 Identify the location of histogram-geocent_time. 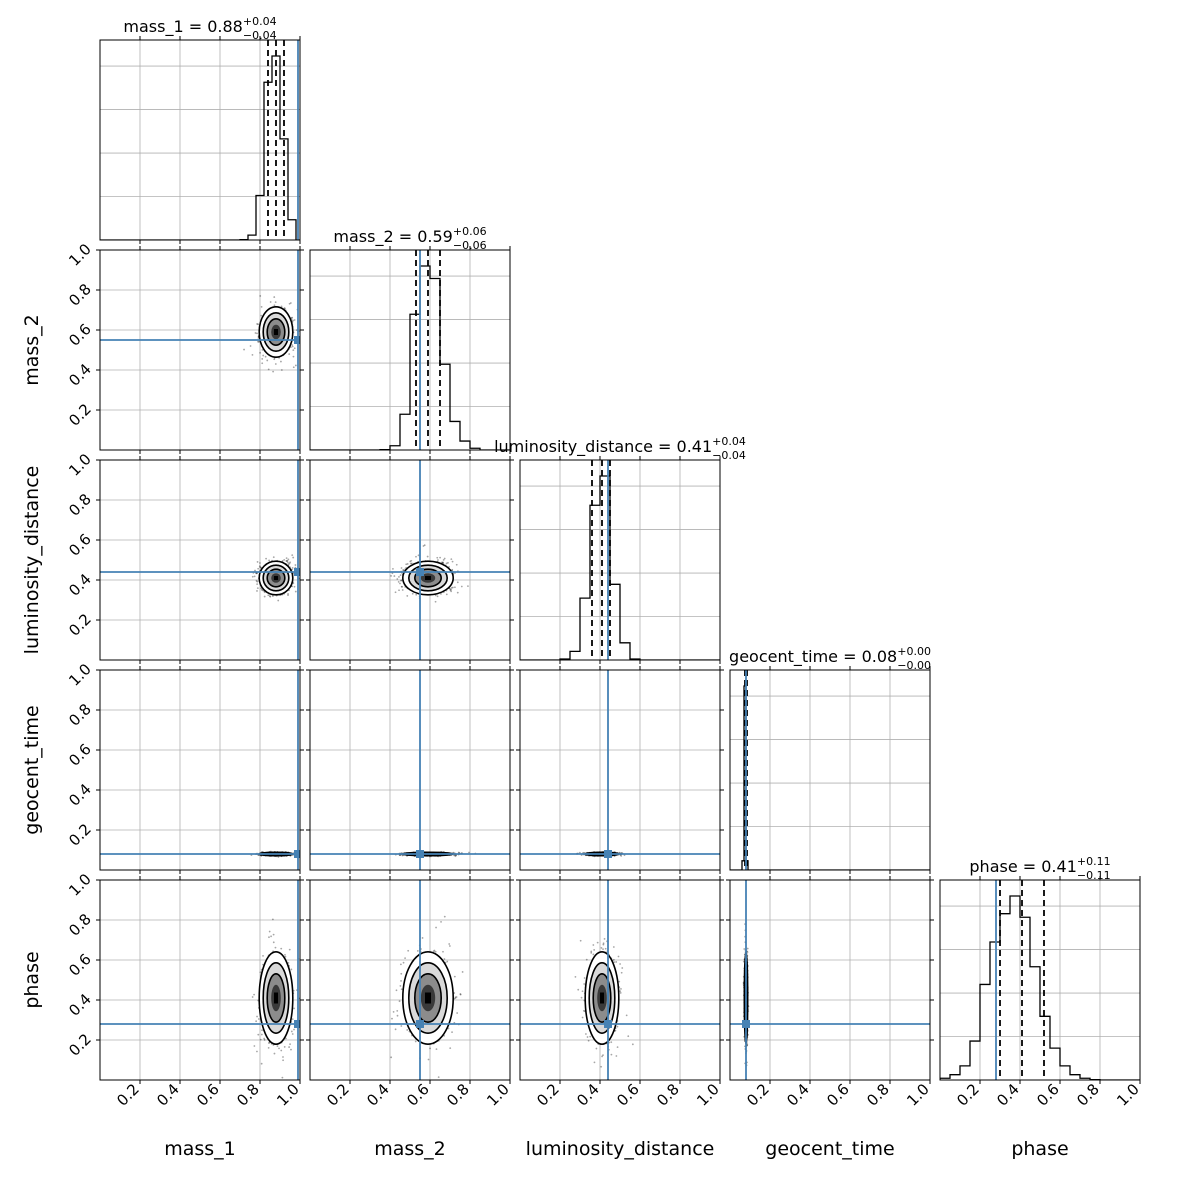
(830, 777).